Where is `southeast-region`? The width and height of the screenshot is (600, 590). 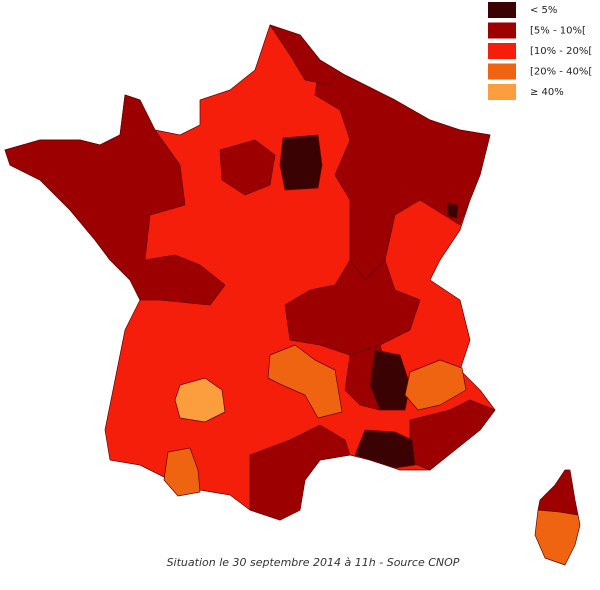
southeast-region is located at coordinates (452, 435).